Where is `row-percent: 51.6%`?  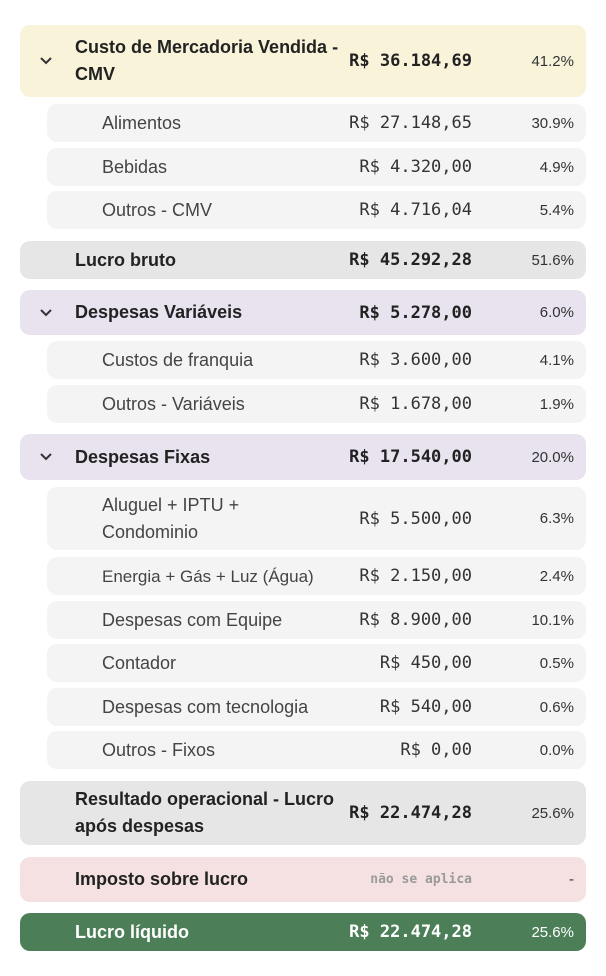 row-percent: 51.6% is located at coordinates (552, 260).